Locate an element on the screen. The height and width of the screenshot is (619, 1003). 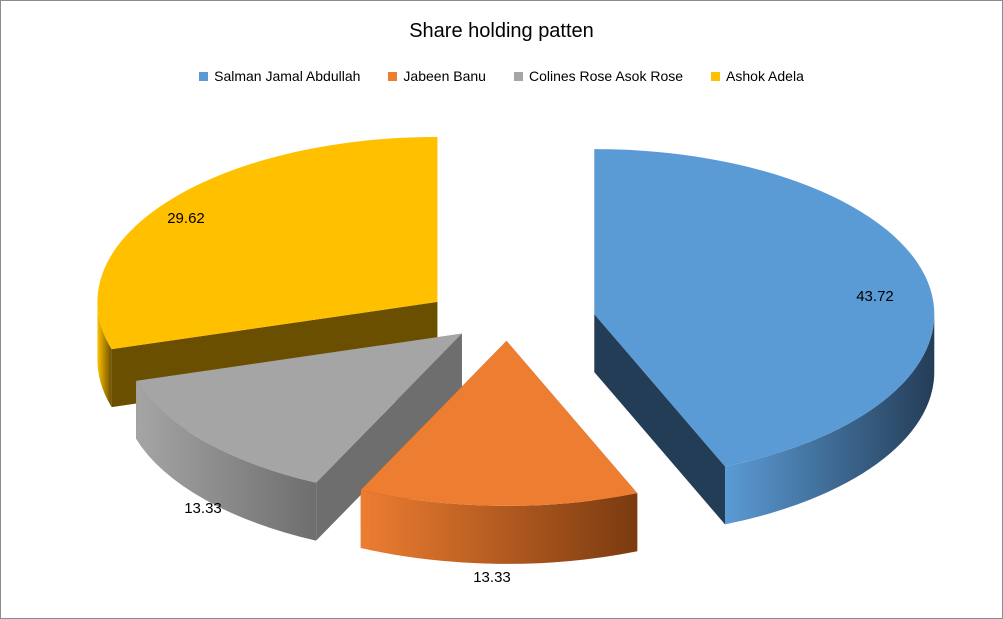
legend-item: Jabeen Banu is located at coordinates (437, 76).